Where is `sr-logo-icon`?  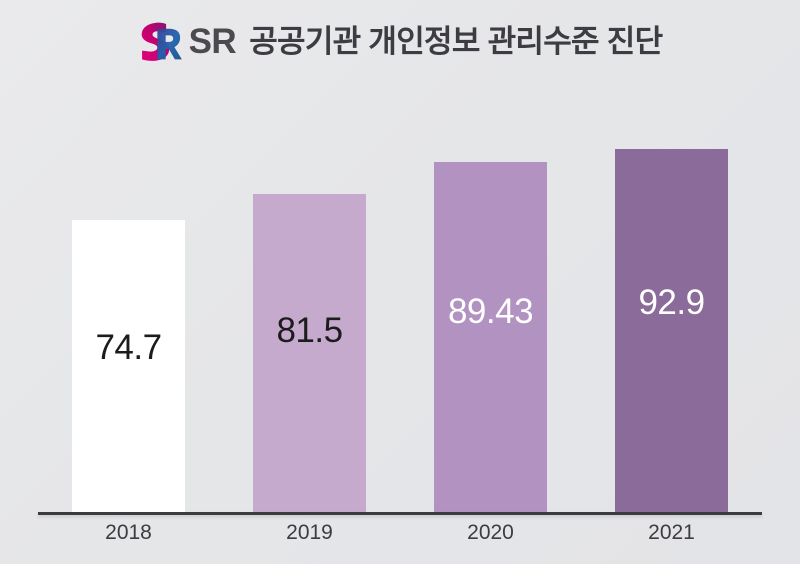
sr-logo-icon is located at coordinates (161, 41).